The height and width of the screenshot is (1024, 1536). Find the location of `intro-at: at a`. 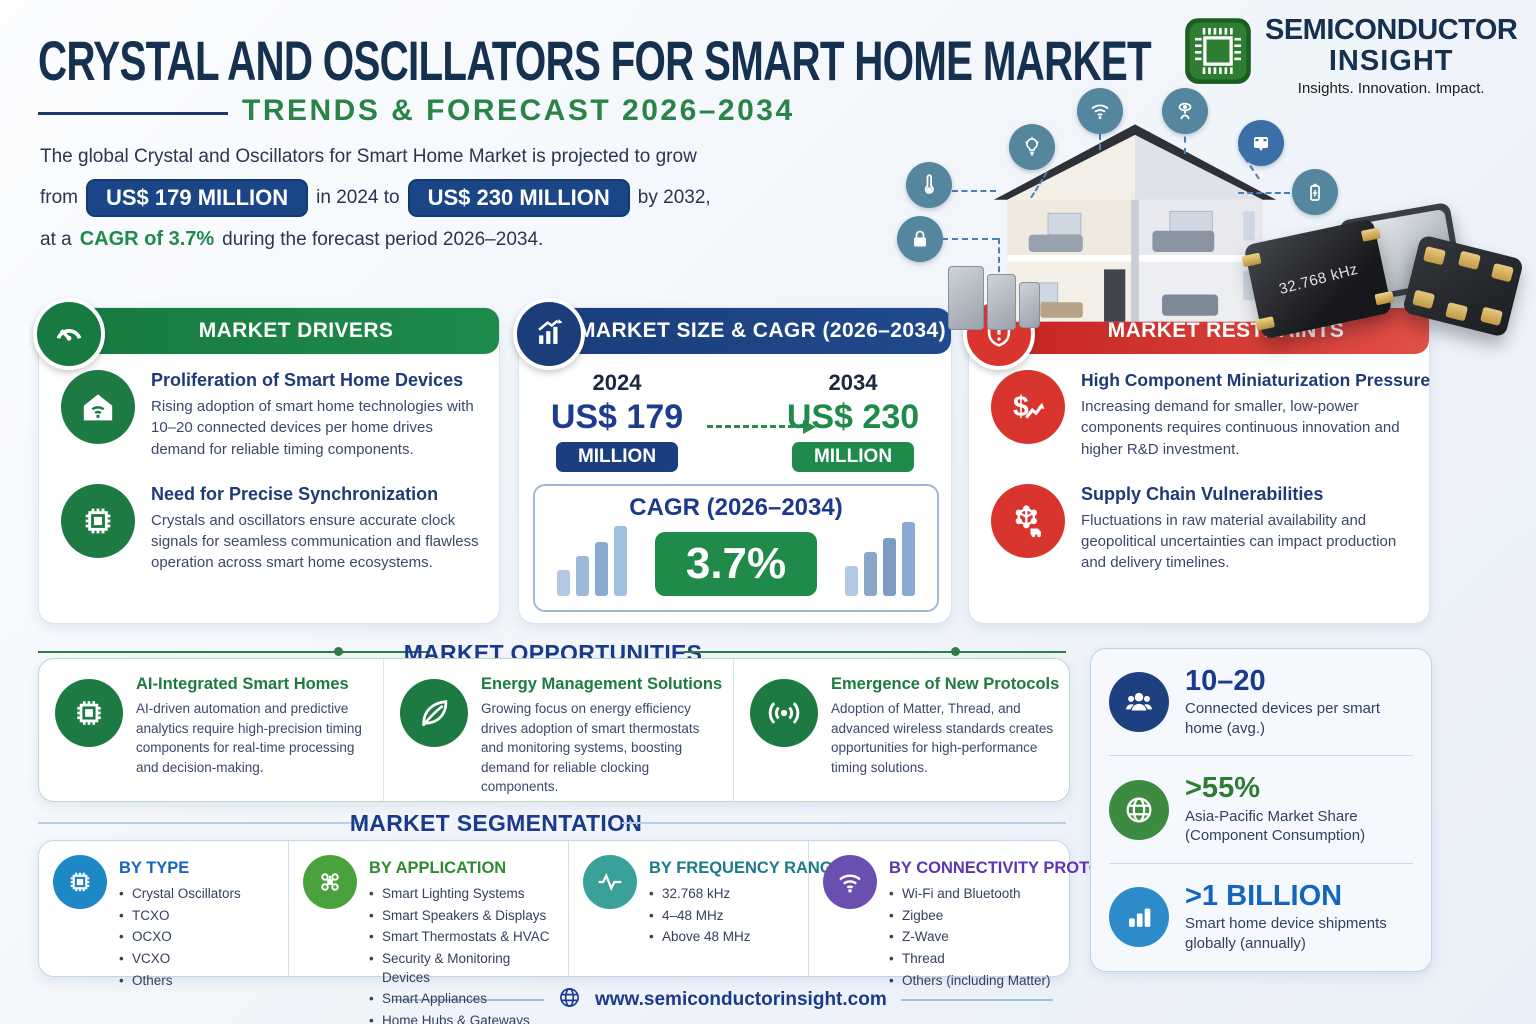

intro-at: at a is located at coordinates (56, 239).